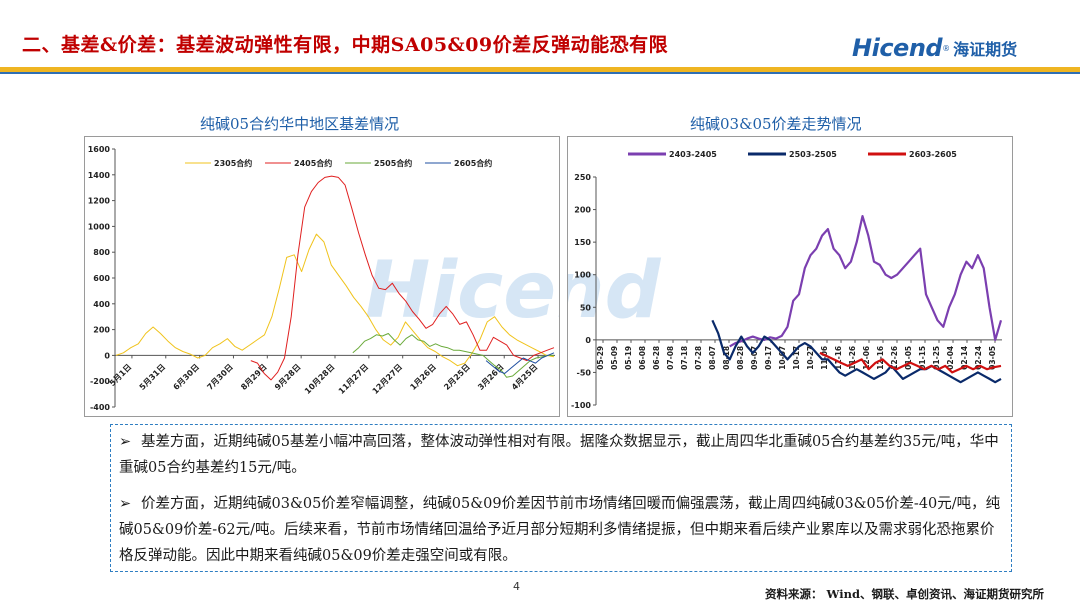 Image resolution: width=1080 pixels, height=607 pixels. I want to click on brand-logo: Hicend ® 海证期货, so click(934, 48).